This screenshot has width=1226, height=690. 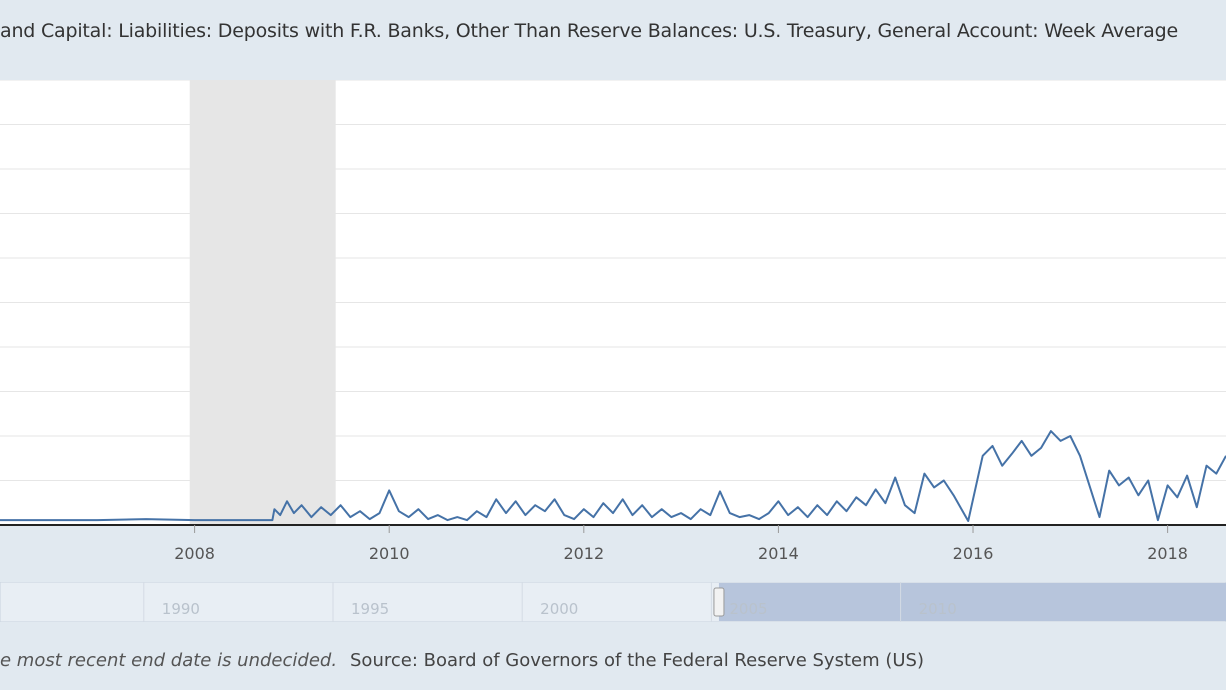 What do you see at coordinates (181, 609) in the screenshot?
I see `navigator-label: 1990` at bounding box center [181, 609].